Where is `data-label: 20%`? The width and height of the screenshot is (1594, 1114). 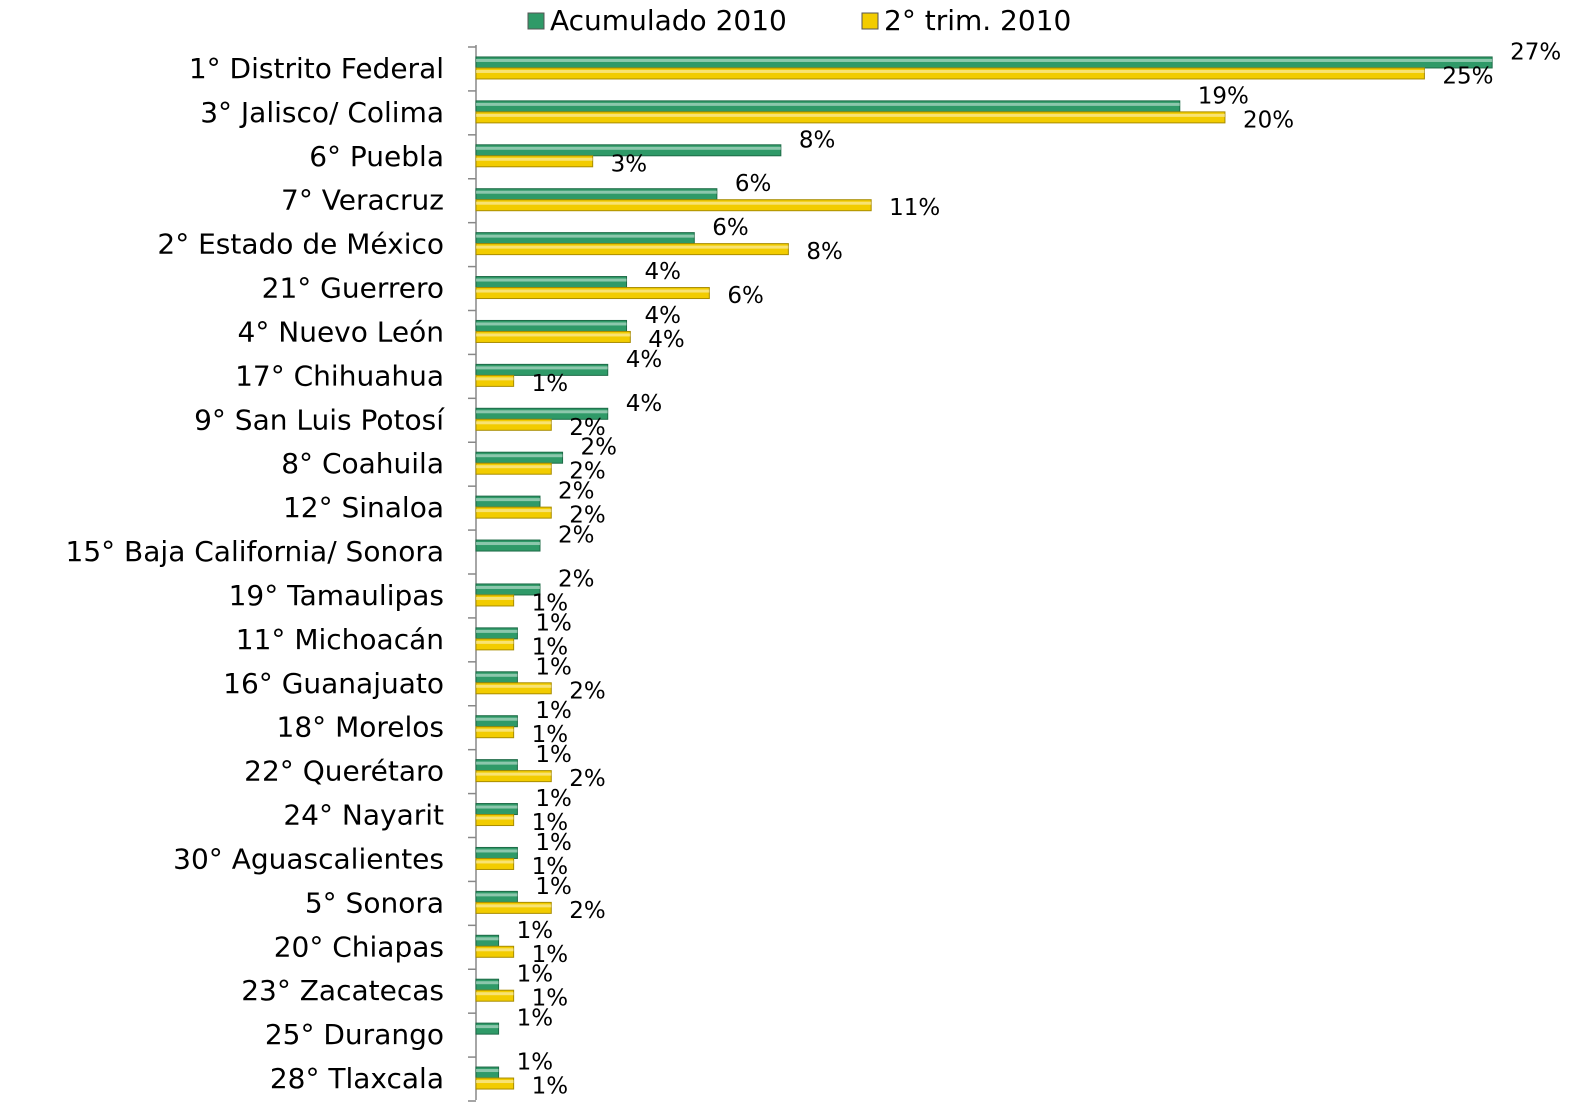 data-label: 20% is located at coordinates (1268, 120).